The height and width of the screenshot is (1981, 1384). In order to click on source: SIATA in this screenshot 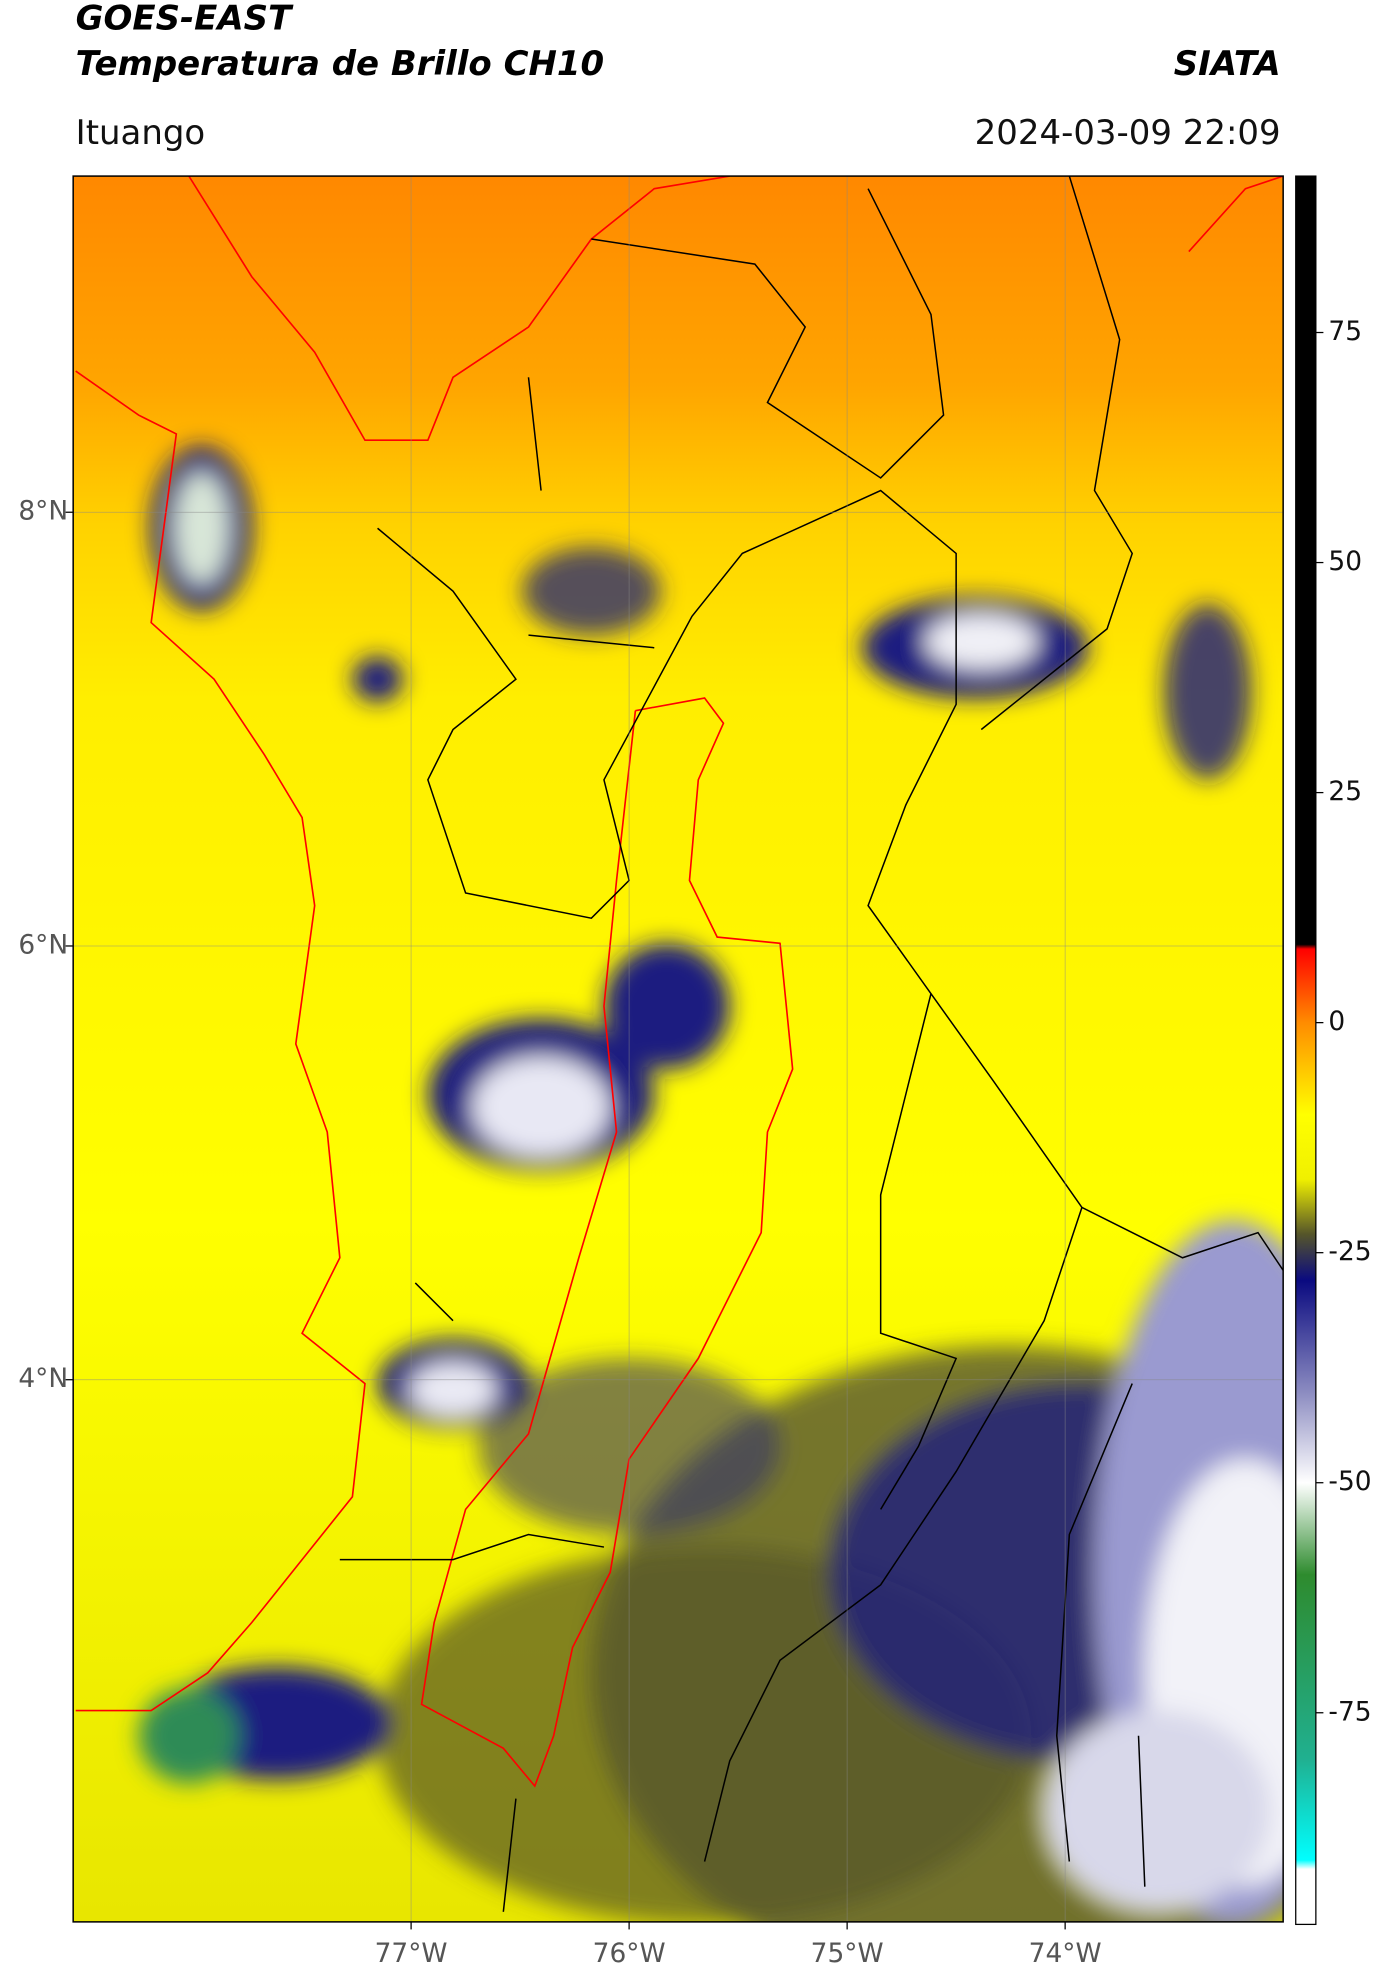, I will do `click(1227, 64)`.